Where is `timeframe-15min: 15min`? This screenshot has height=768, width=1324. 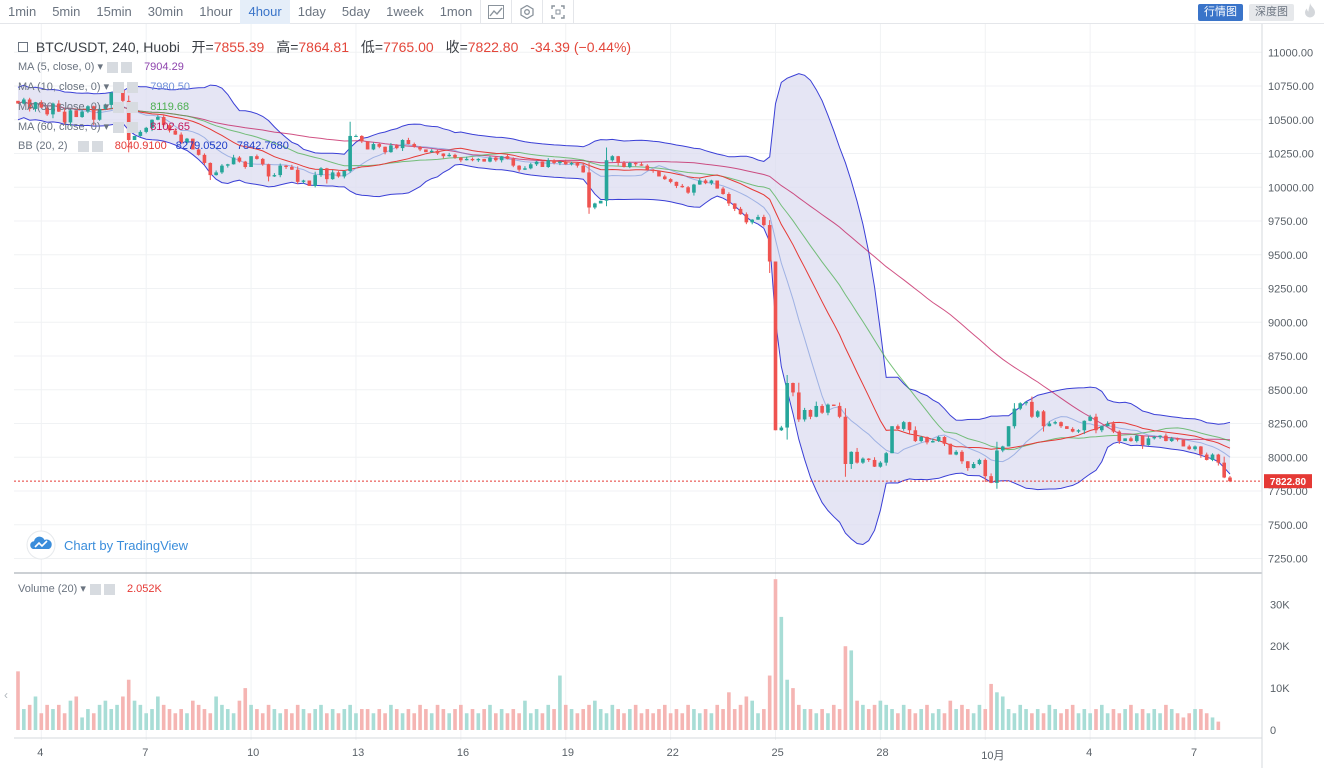
timeframe-15min: 15min is located at coordinates (114, 11).